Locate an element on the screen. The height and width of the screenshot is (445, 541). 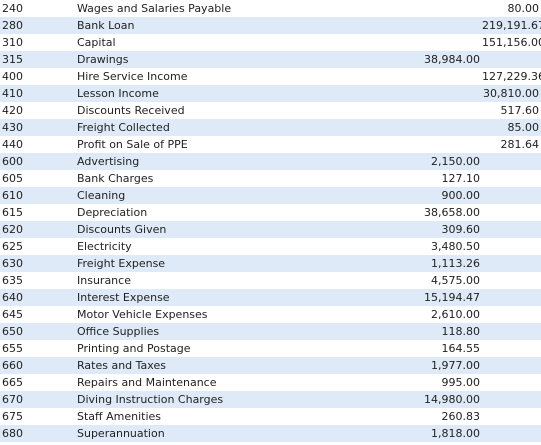
table-row: 625 Electricity 3,480.50 is located at coordinates (270, 246).